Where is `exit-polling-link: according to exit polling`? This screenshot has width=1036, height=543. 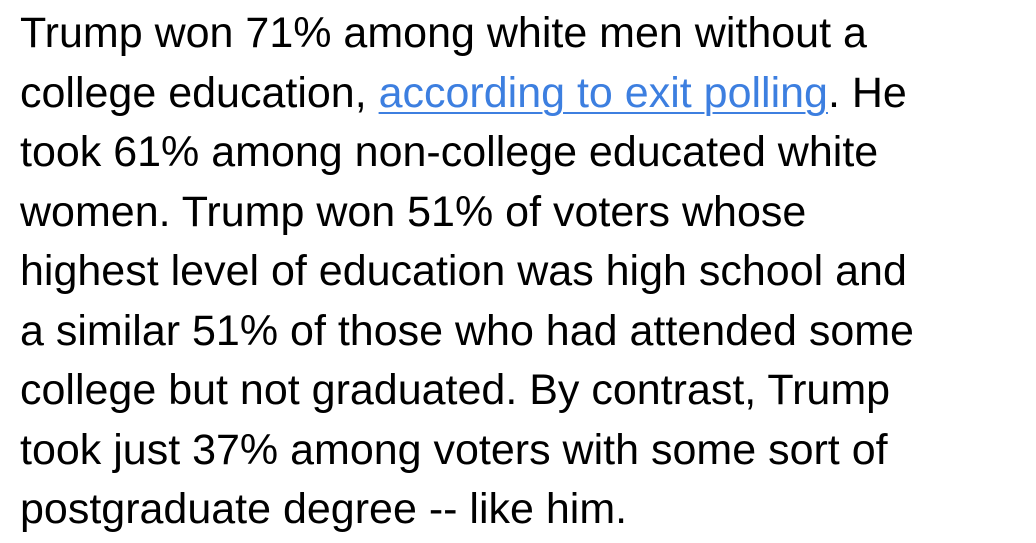
exit-polling-link: according to exit polling is located at coordinates (603, 92).